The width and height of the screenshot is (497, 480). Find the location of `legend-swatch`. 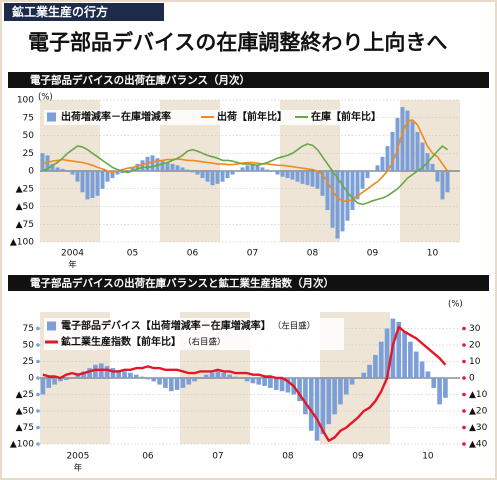

legend-swatch is located at coordinates (51, 326).